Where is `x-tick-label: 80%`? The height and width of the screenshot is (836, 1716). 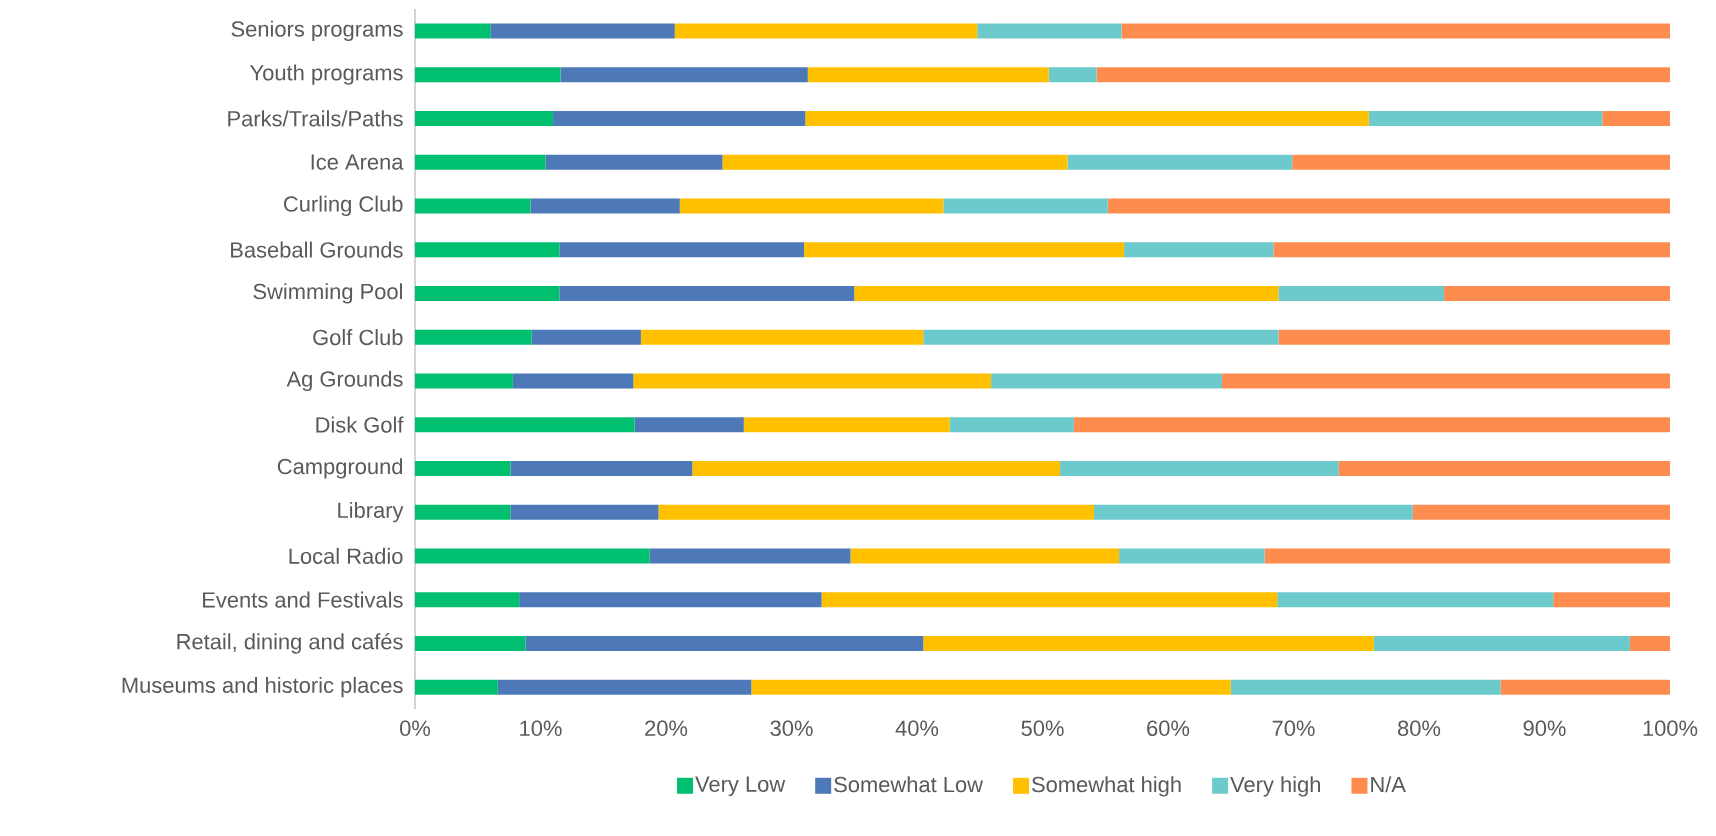
x-tick-label: 80% is located at coordinates (1419, 728).